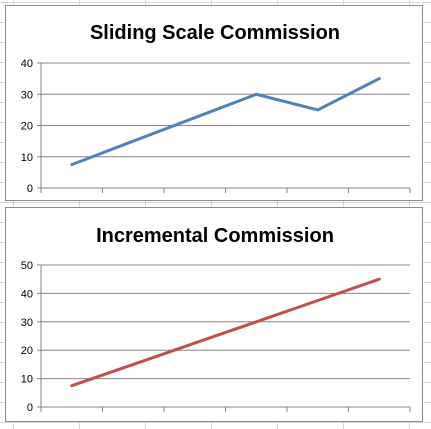 This screenshot has height=429, width=431. I want to click on chart-title: Incremental Commission, so click(215, 236).